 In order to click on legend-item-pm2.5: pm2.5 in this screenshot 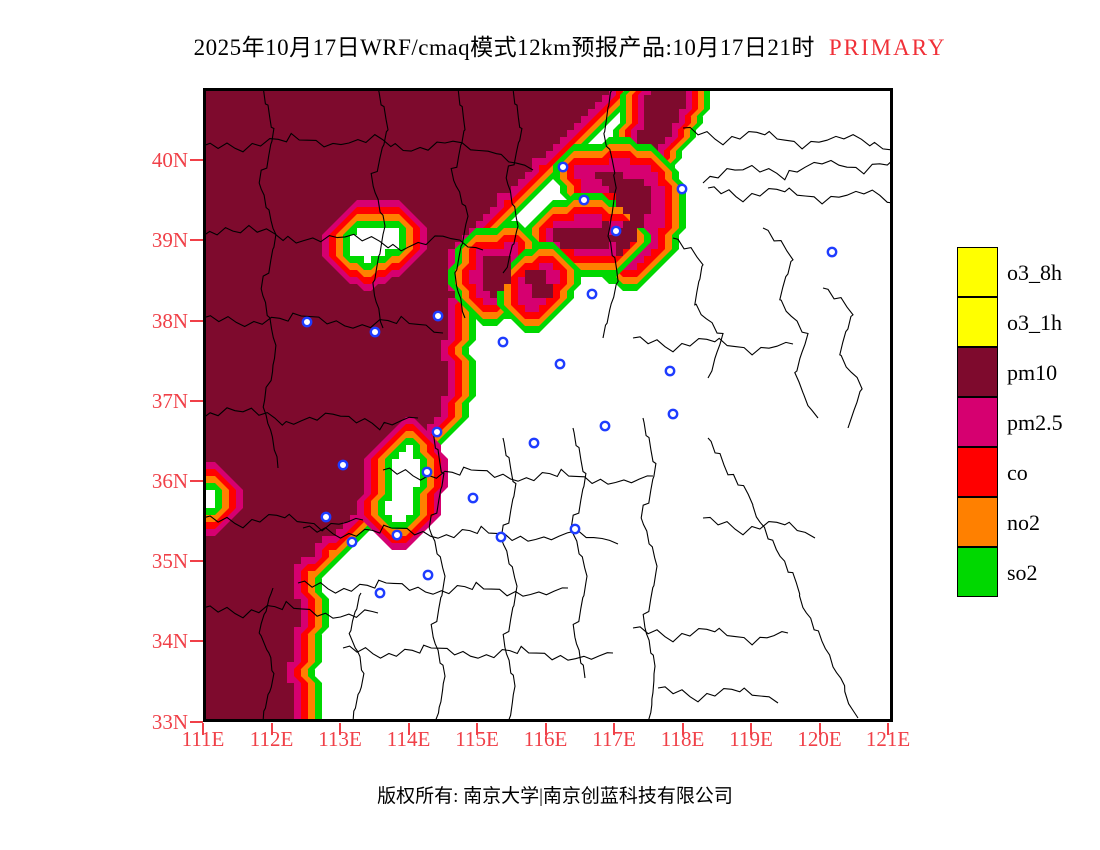, I will do `click(1028, 422)`.